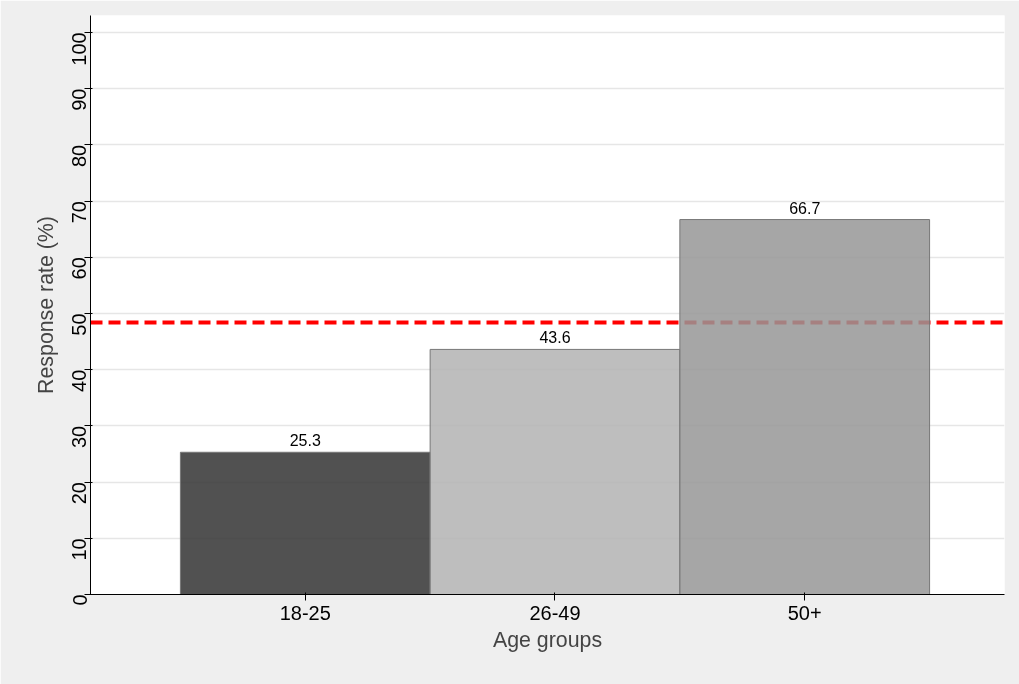 This screenshot has height=684, width=1019. I want to click on y-tick-label: 20, so click(79, 493).